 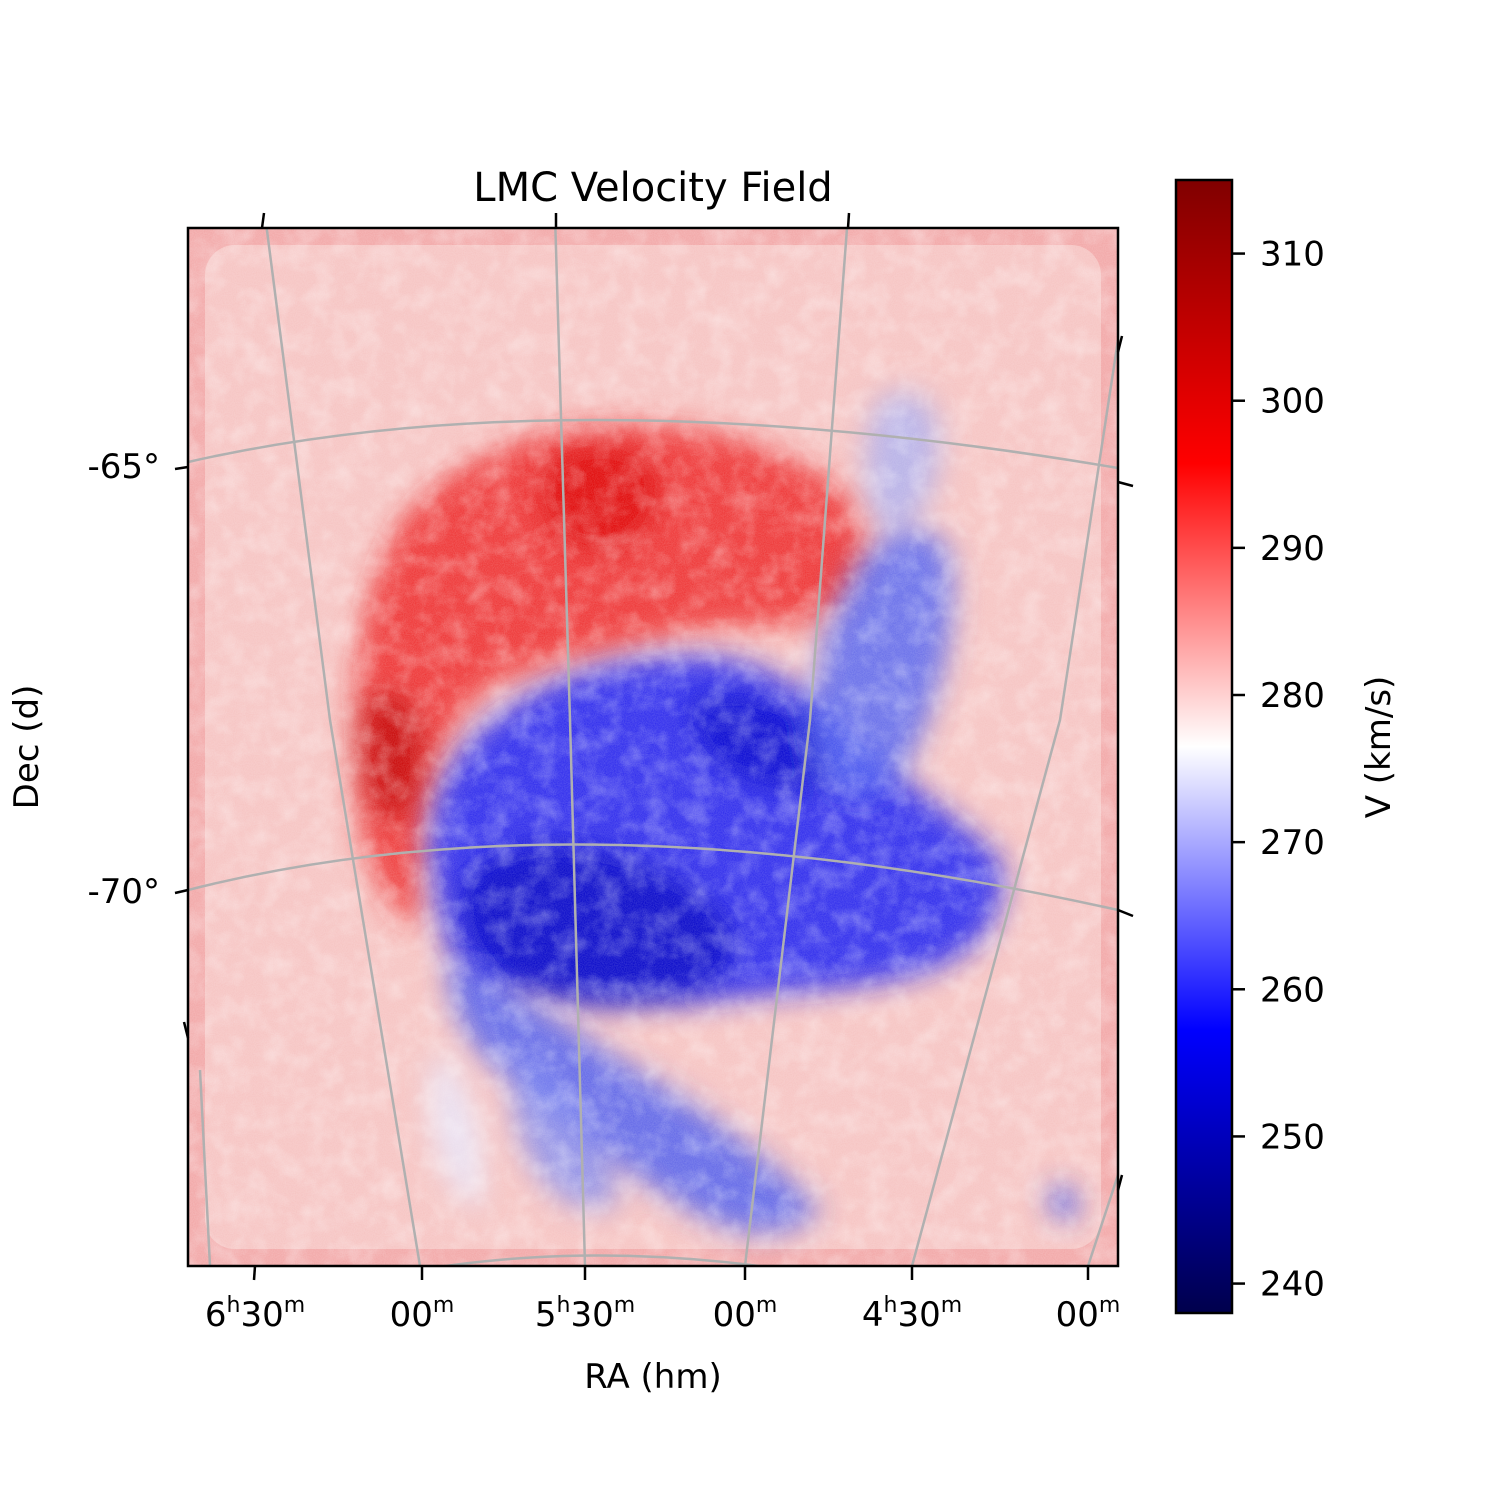 What do you see at coordinates (912, 1314) in the screenshot?
I see `x-tick-label: 4h30m` at bounding box center [912, 1314].